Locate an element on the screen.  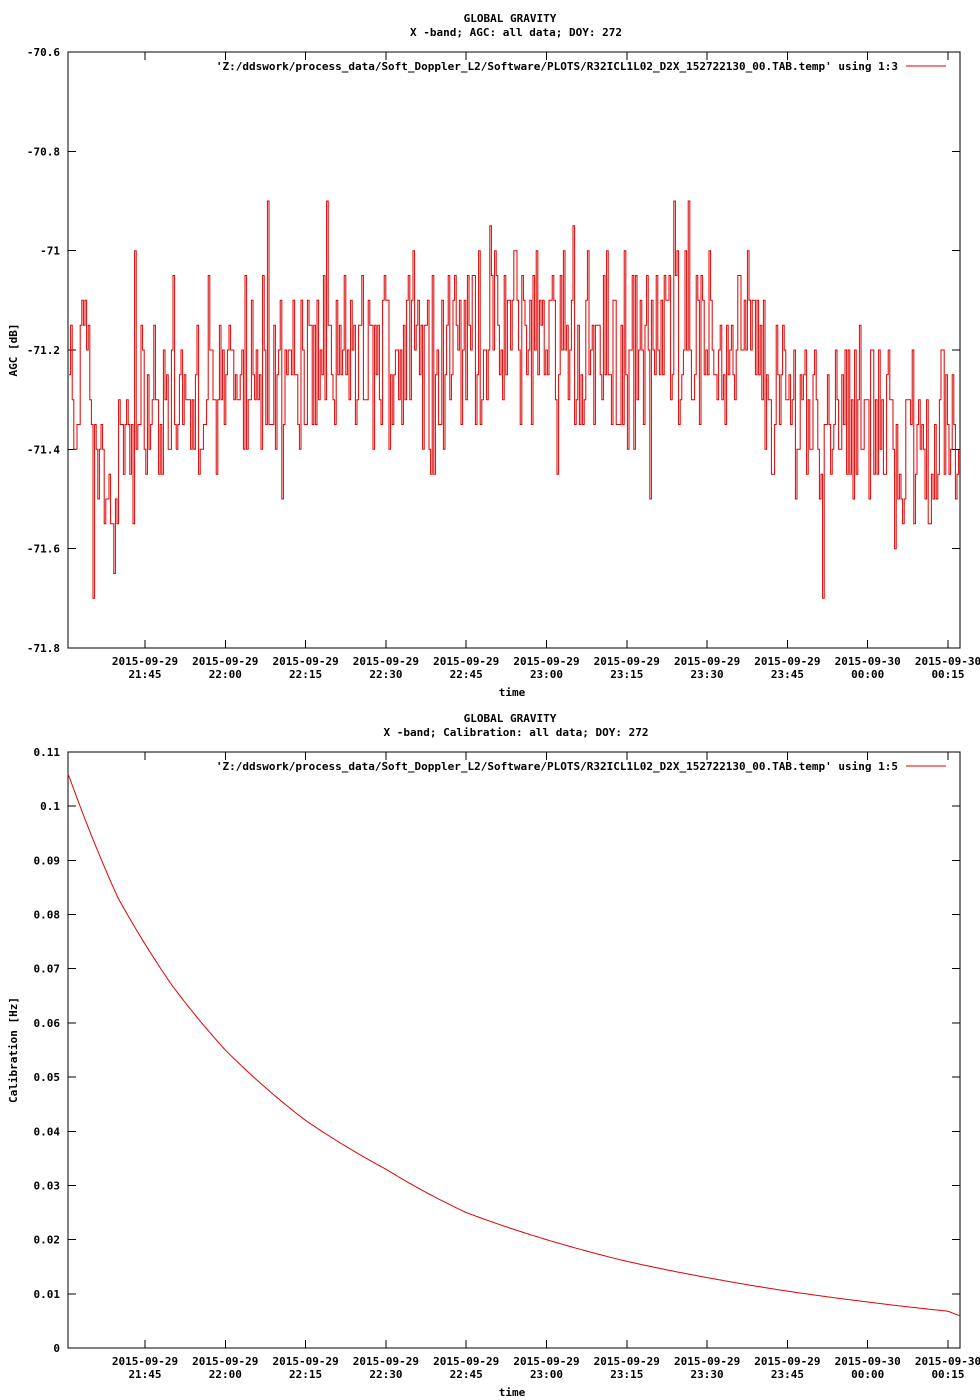
agc-y-tick-label: -70.8 is located at coordinates (43, 151).